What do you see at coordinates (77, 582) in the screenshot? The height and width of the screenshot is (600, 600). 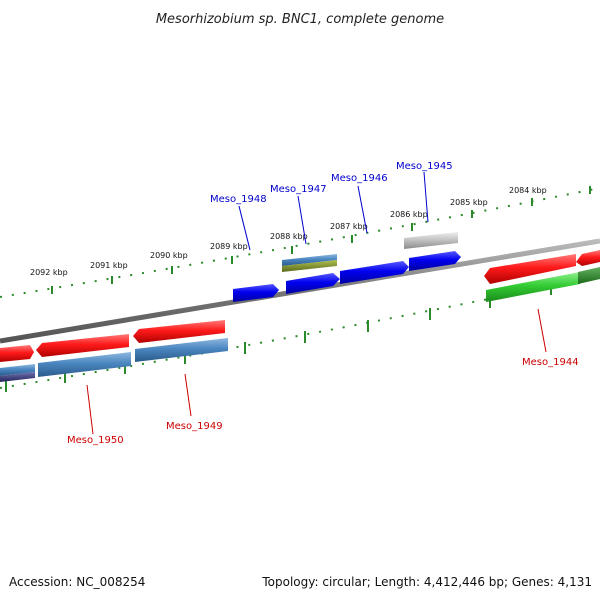 I see `accession-text: Accession: NC_008254` at bounding box center [77, 582].